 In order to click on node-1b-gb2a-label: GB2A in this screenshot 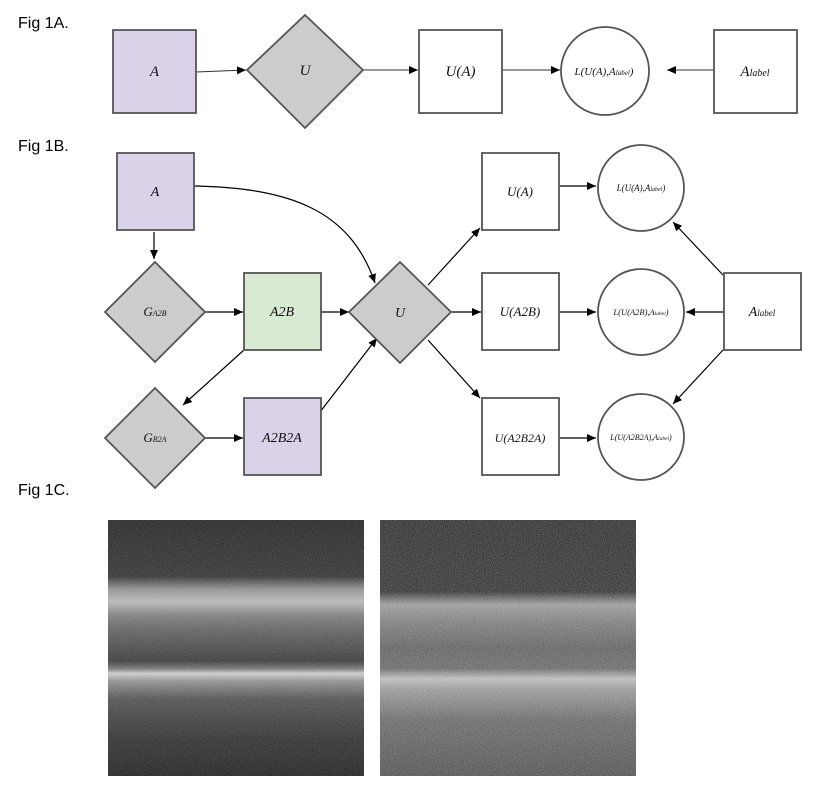, I will do `click(154, 437)`.